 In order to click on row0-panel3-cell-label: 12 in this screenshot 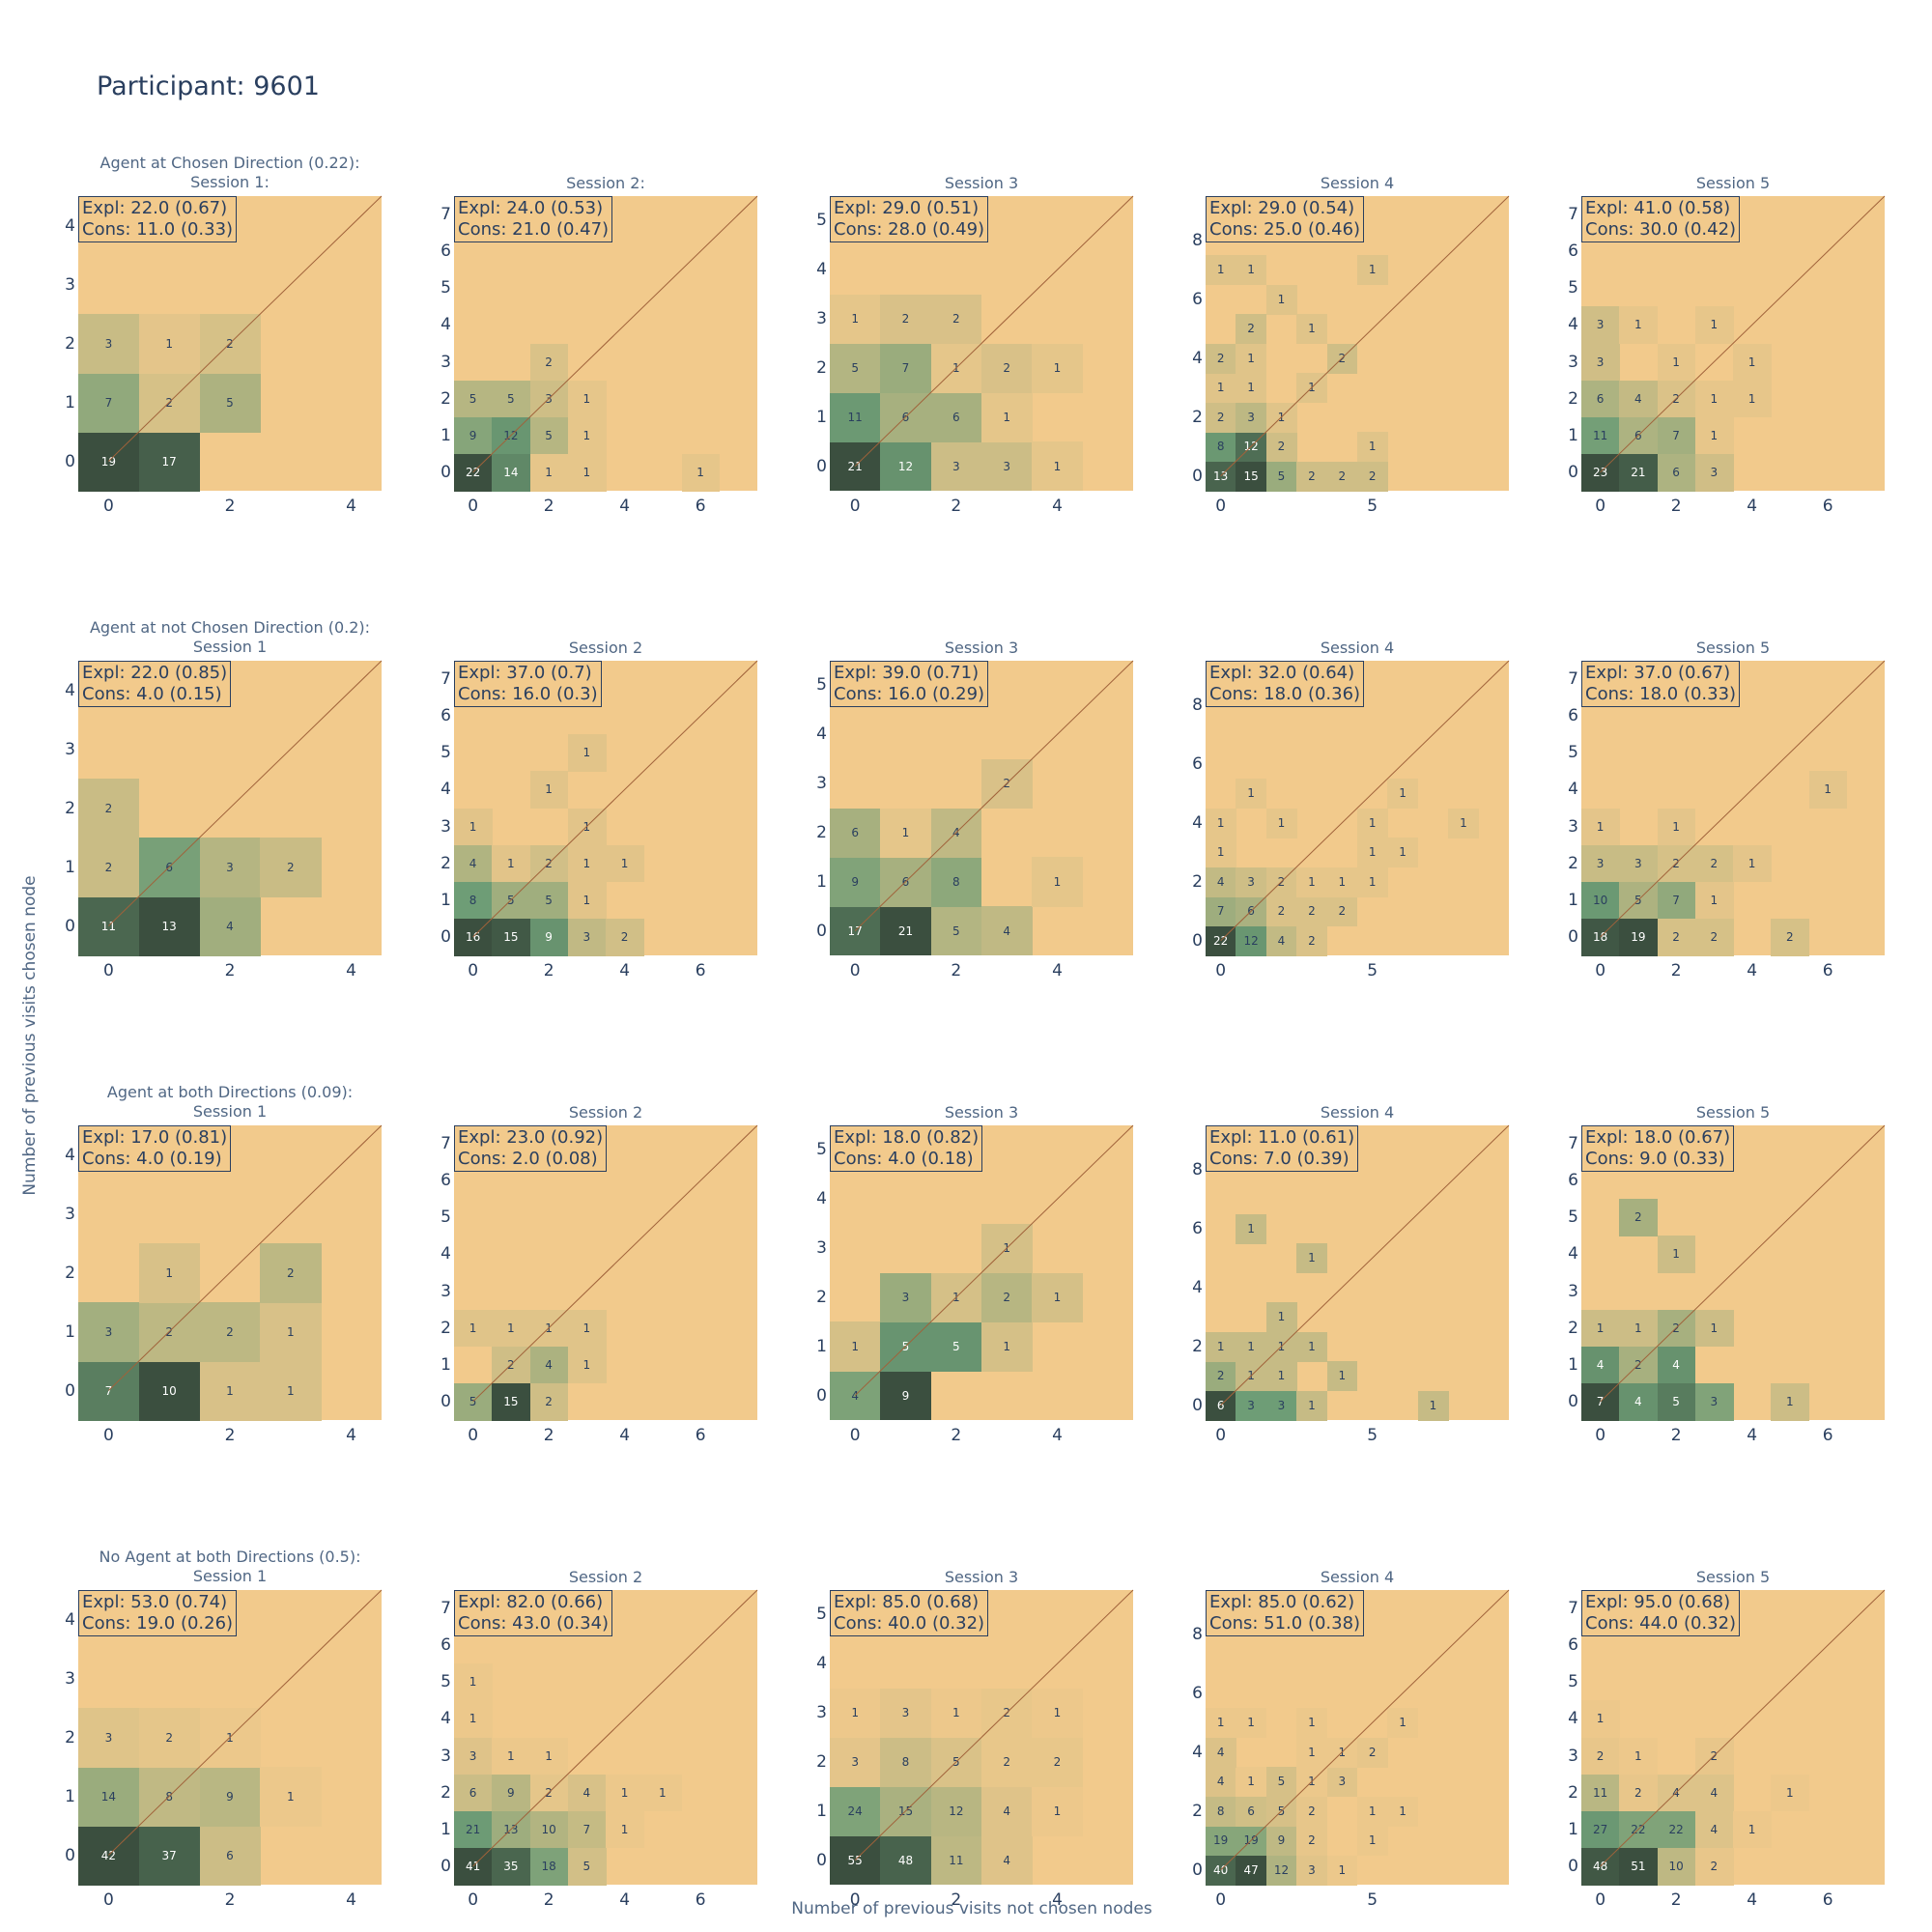, I will do `click(1251, 447)`.